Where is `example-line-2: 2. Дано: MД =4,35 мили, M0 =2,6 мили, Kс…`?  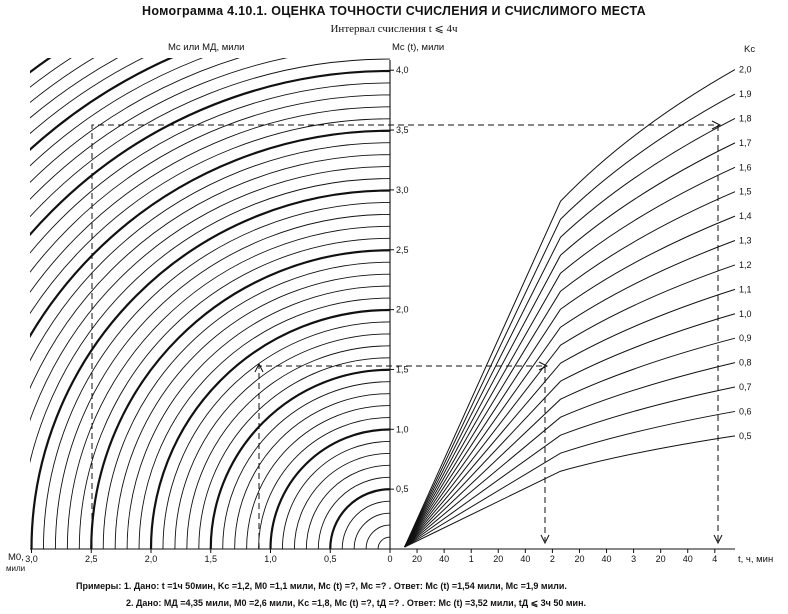 example-line-2: 2. Дано: MД =4,35 мили, M0 =2,6 мили, Kс… is located at coordinates (356, 603).